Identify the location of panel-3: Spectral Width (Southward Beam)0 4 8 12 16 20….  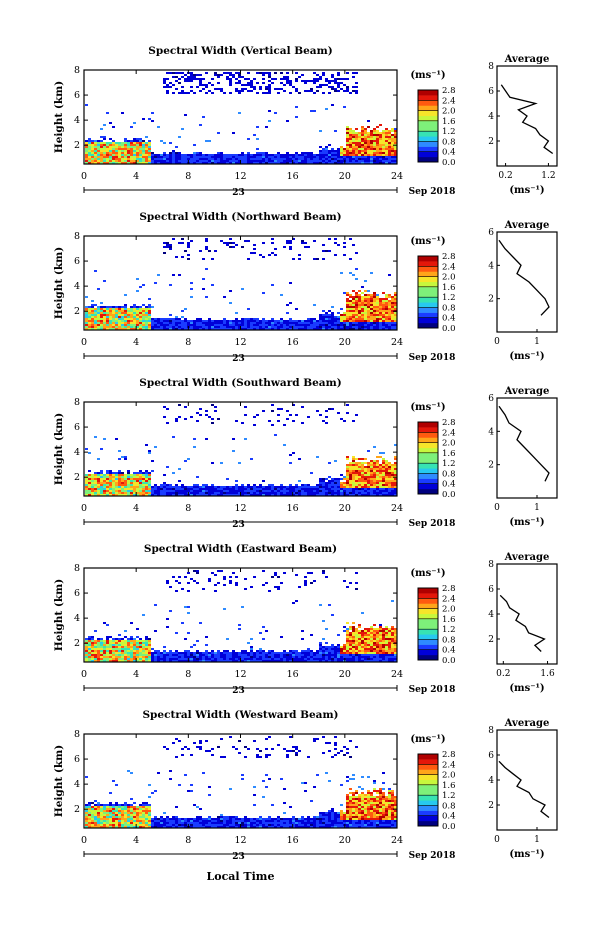
(305, 453).